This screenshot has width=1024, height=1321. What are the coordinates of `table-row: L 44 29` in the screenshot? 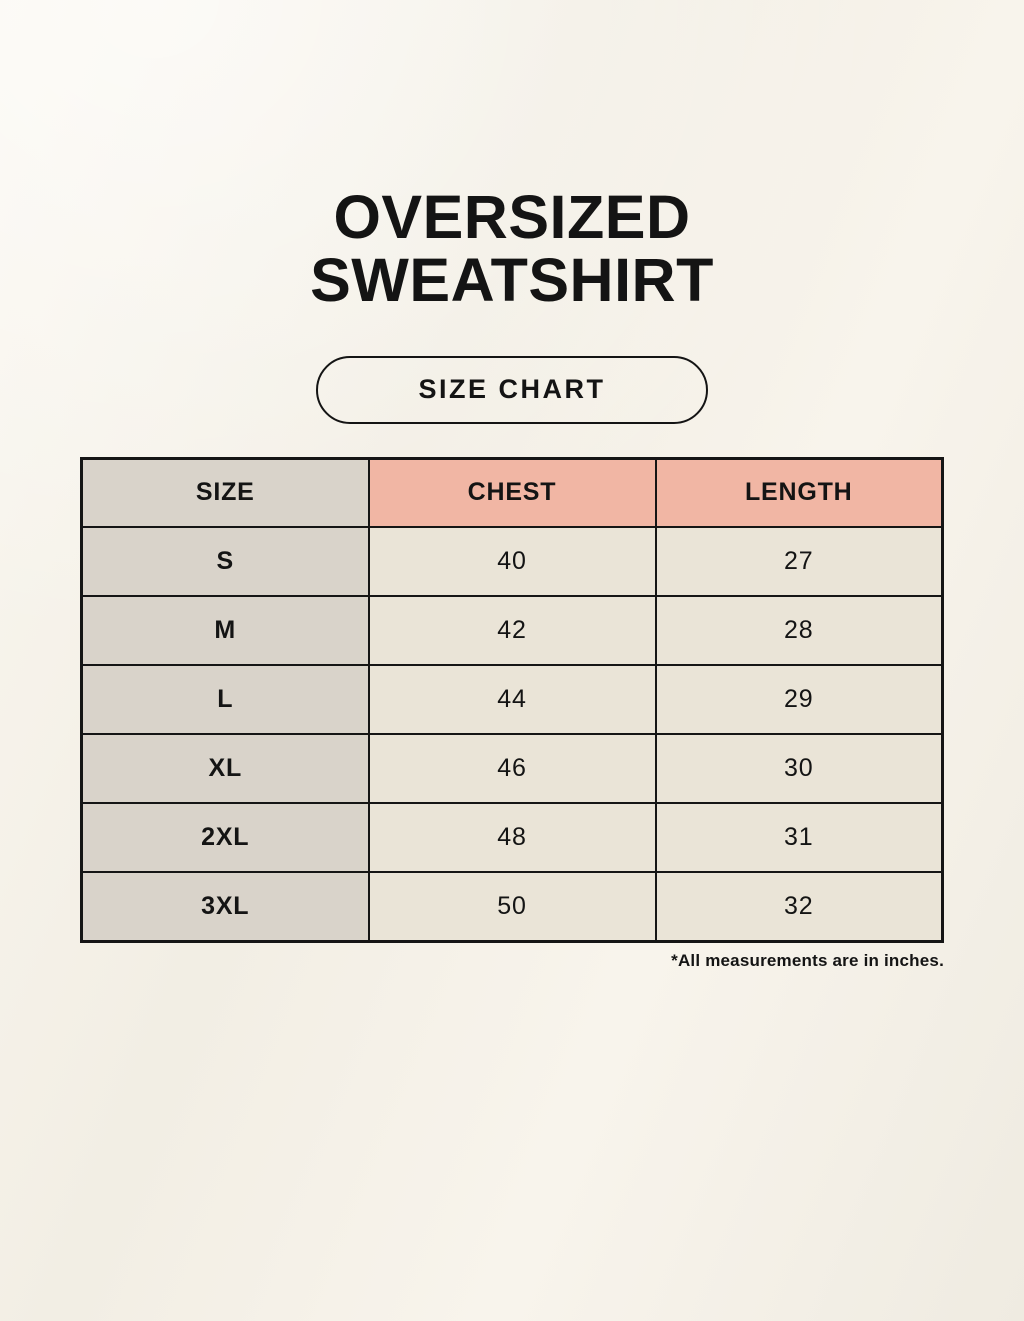 It's located at (512, 700).